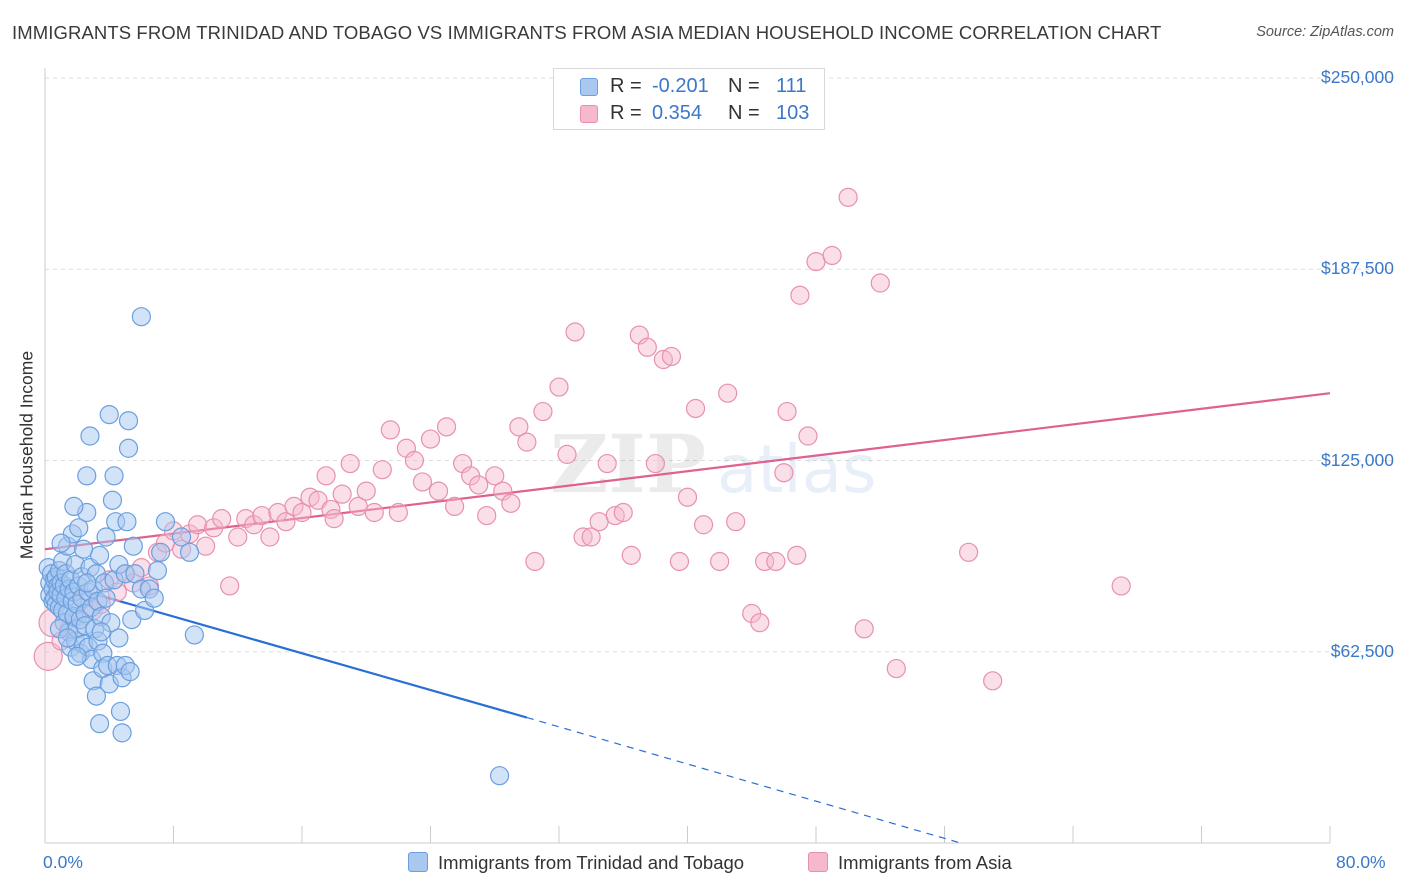  What do you see at coordinates (1357, 268) in the screenshot?
I see `y-tick-label: $187,500` at bounding box center [1357, 268].